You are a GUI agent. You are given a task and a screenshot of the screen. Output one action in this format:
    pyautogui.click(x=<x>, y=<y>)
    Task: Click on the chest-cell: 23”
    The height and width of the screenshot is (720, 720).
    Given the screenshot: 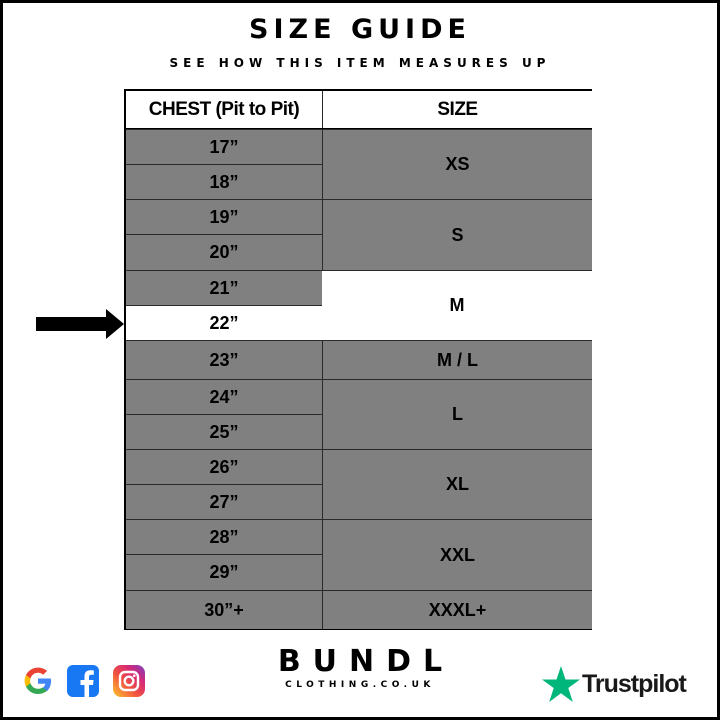 What is the action you would take?
    pyautogui.click(x=224, y=359)
    